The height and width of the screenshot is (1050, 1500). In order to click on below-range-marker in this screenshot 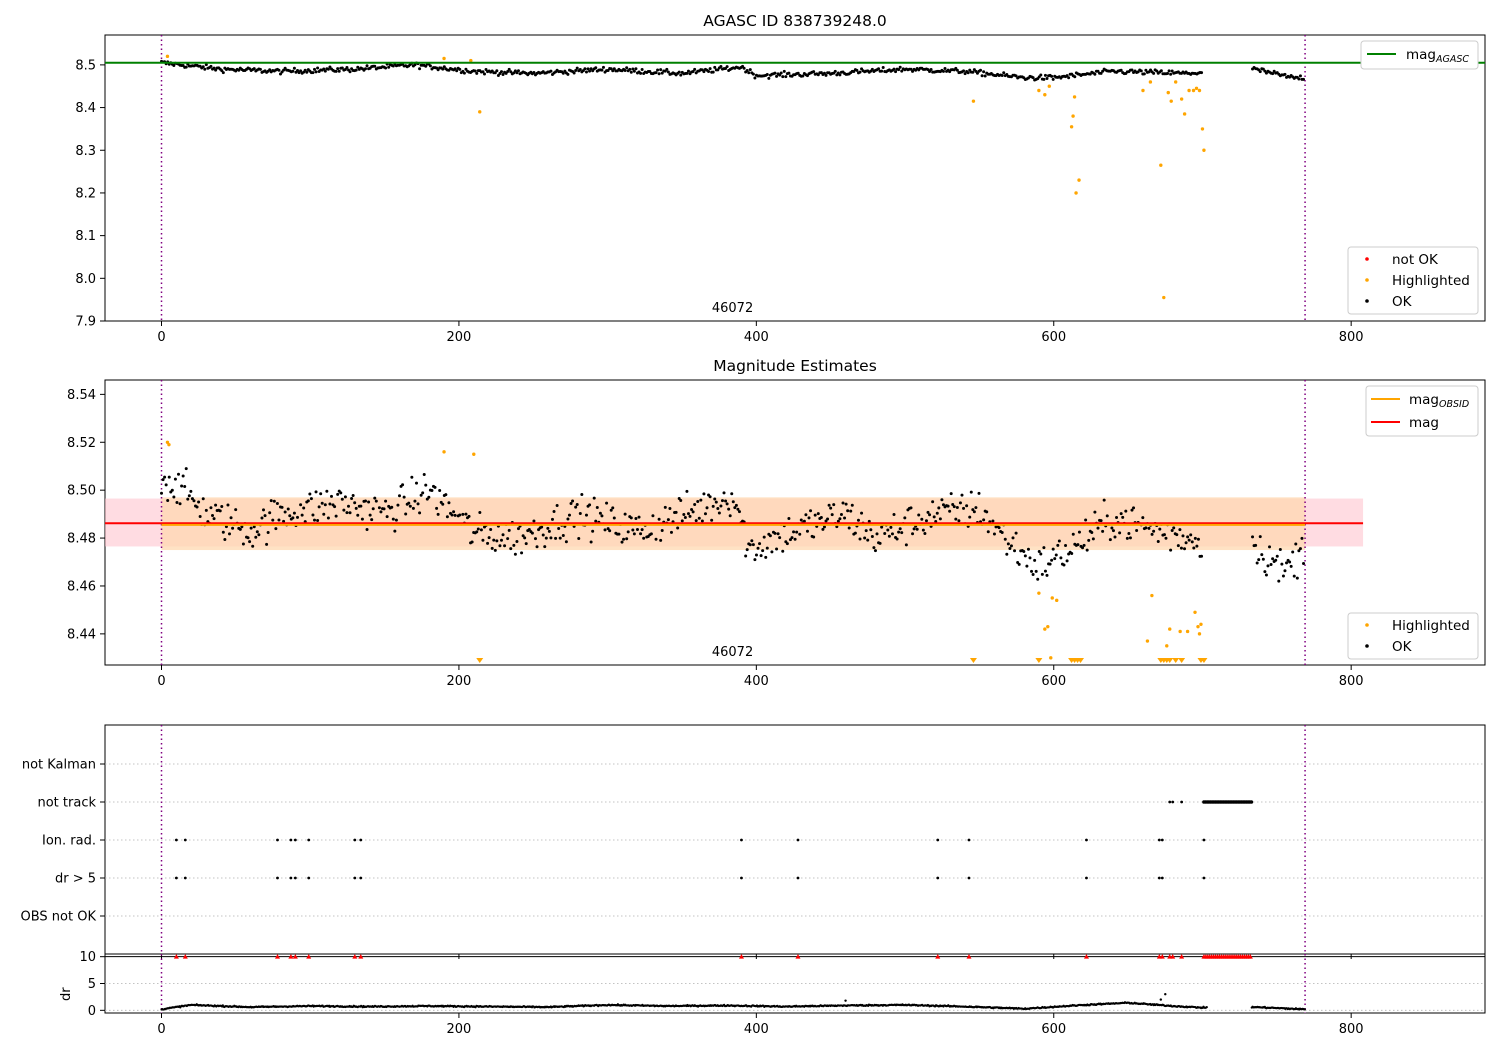, I will do `click(480, 660)`.